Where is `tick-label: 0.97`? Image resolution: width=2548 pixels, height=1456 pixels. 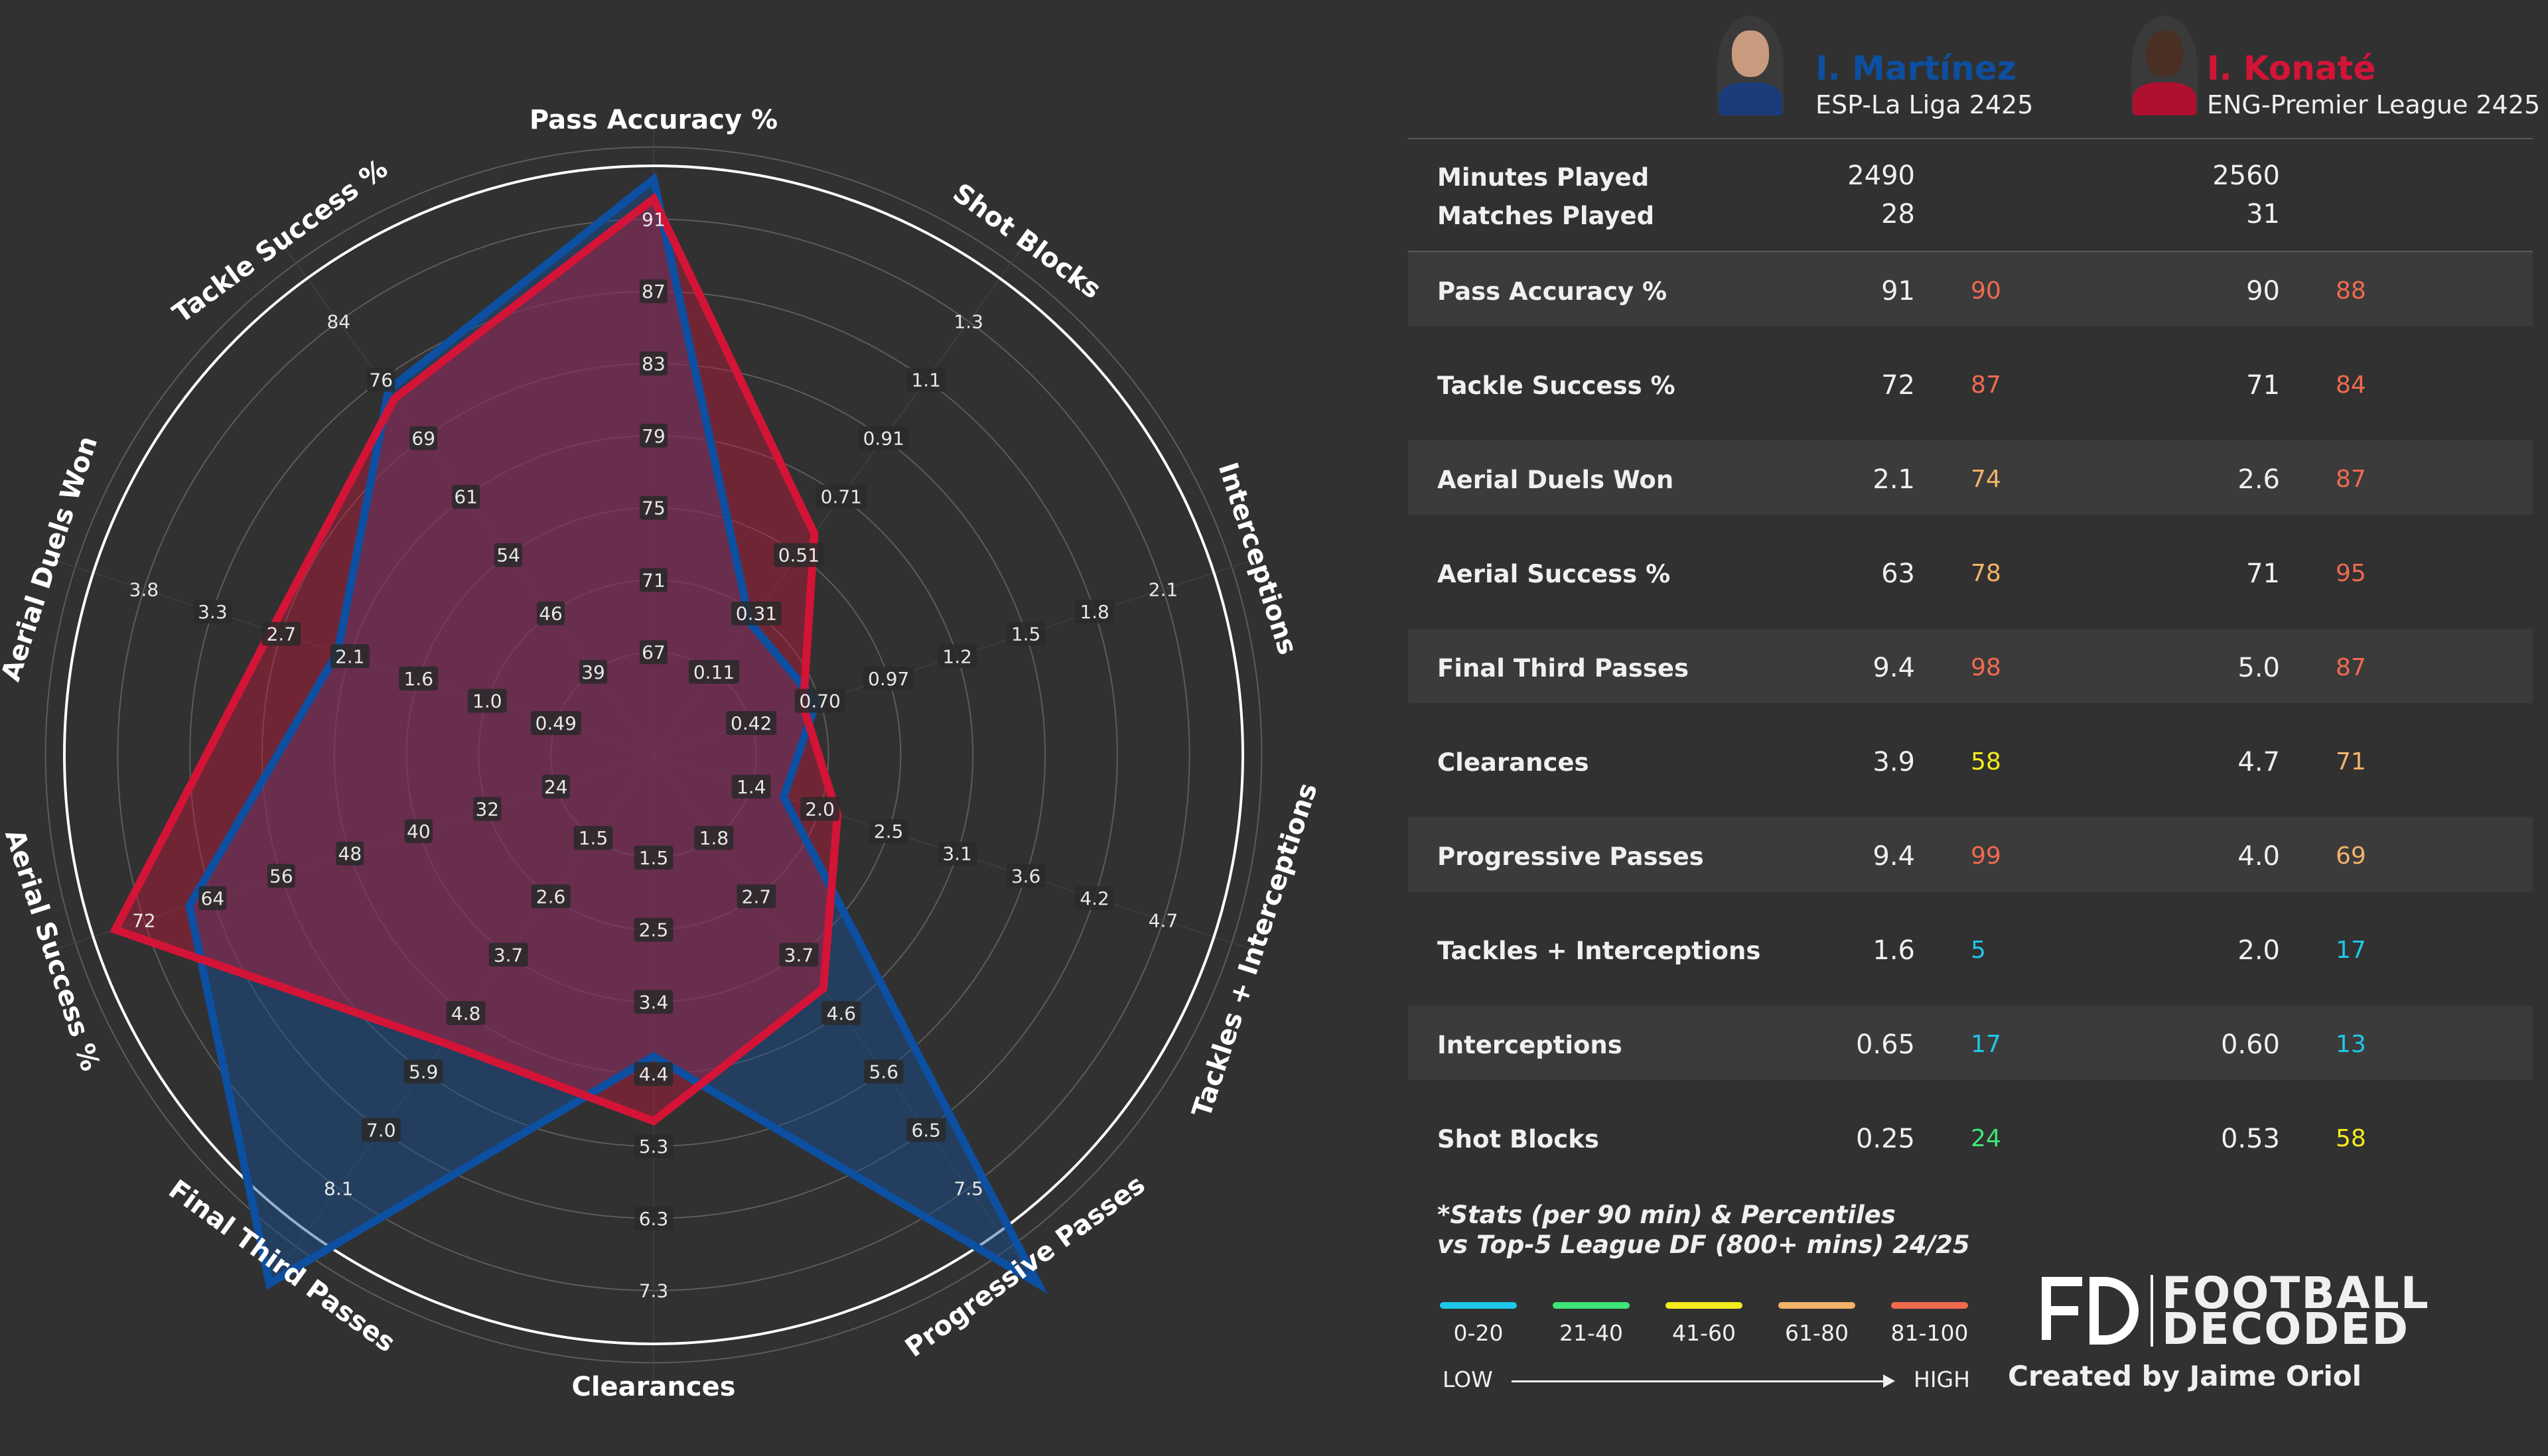
tick-label: 0.97 is located at coordinates (889, 679).